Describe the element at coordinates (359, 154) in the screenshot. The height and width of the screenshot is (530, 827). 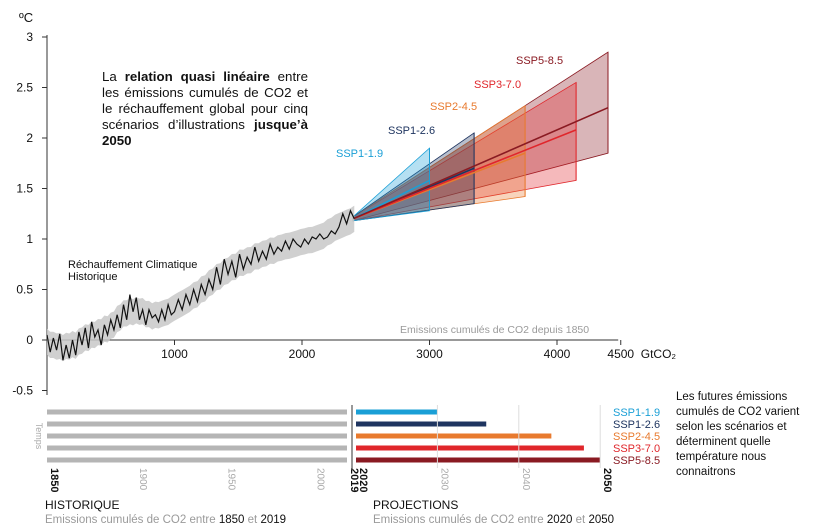
I see `scenario-label: SSP1-1.9` at that location.